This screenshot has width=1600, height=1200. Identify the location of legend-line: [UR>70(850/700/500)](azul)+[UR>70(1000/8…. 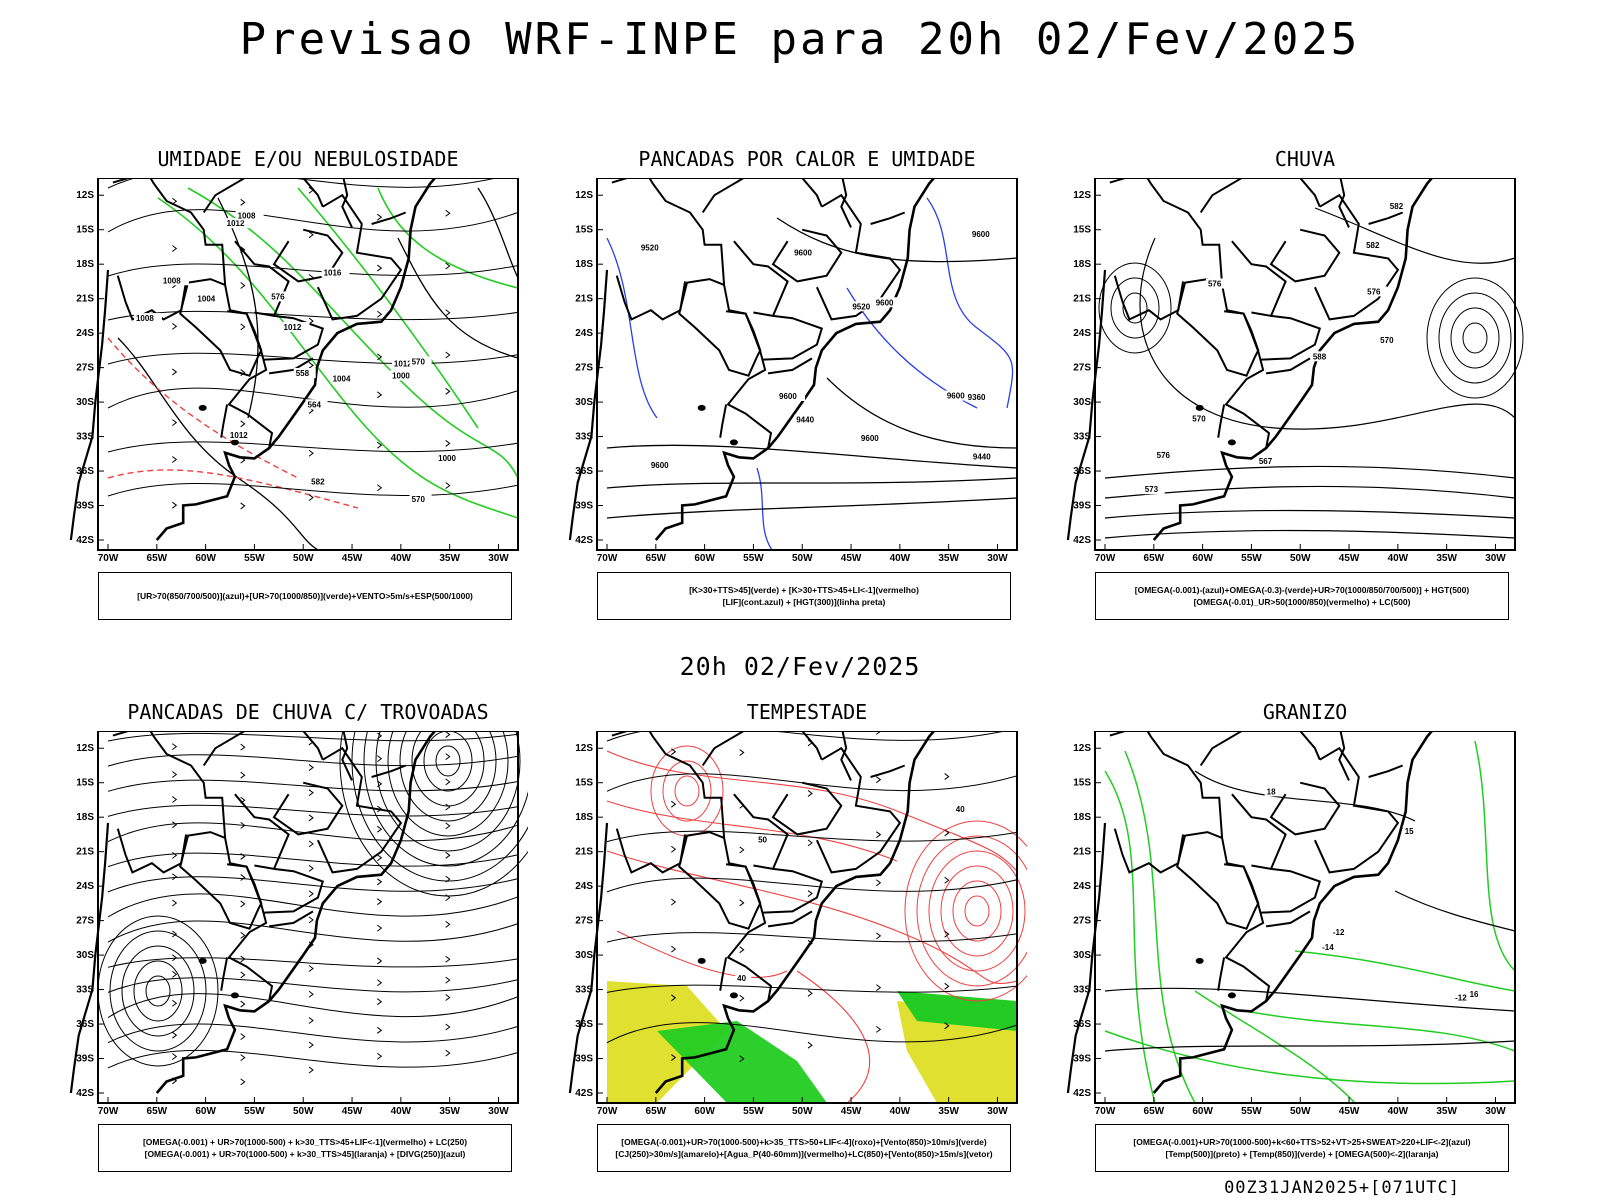
(305, 596).